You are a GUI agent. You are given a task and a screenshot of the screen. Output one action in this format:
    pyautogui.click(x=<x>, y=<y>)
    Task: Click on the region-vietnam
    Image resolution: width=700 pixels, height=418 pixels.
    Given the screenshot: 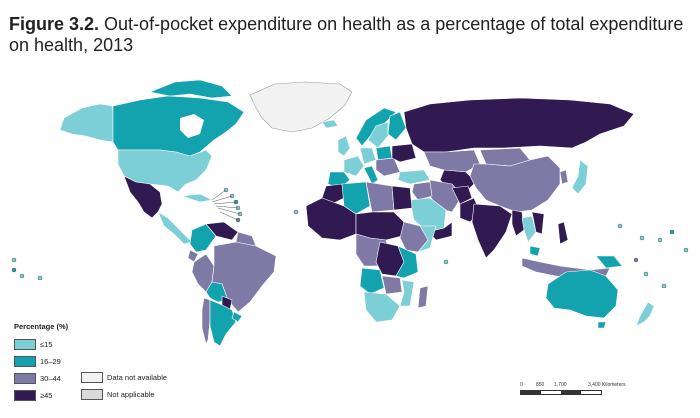 What is the action you would take?
    pyautogui.click(x=538, y=223)
    